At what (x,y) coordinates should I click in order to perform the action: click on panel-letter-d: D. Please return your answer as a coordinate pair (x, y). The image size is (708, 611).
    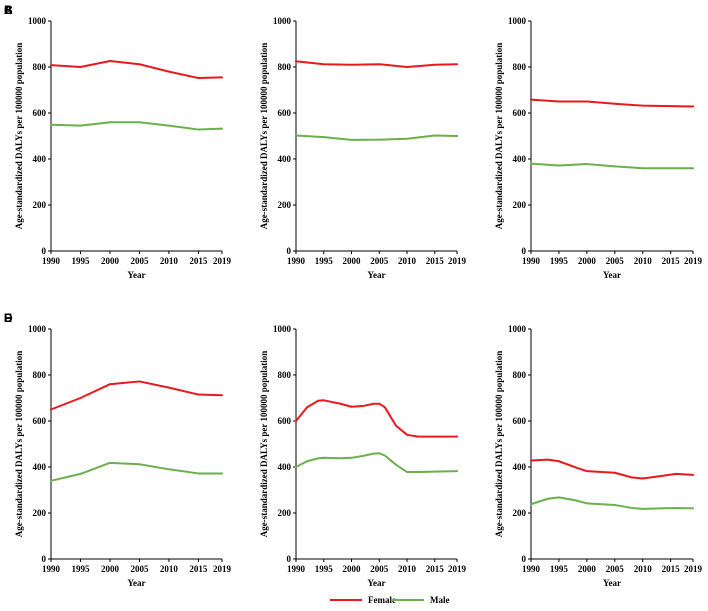
    Looking at the image, I should click on (8, 318).